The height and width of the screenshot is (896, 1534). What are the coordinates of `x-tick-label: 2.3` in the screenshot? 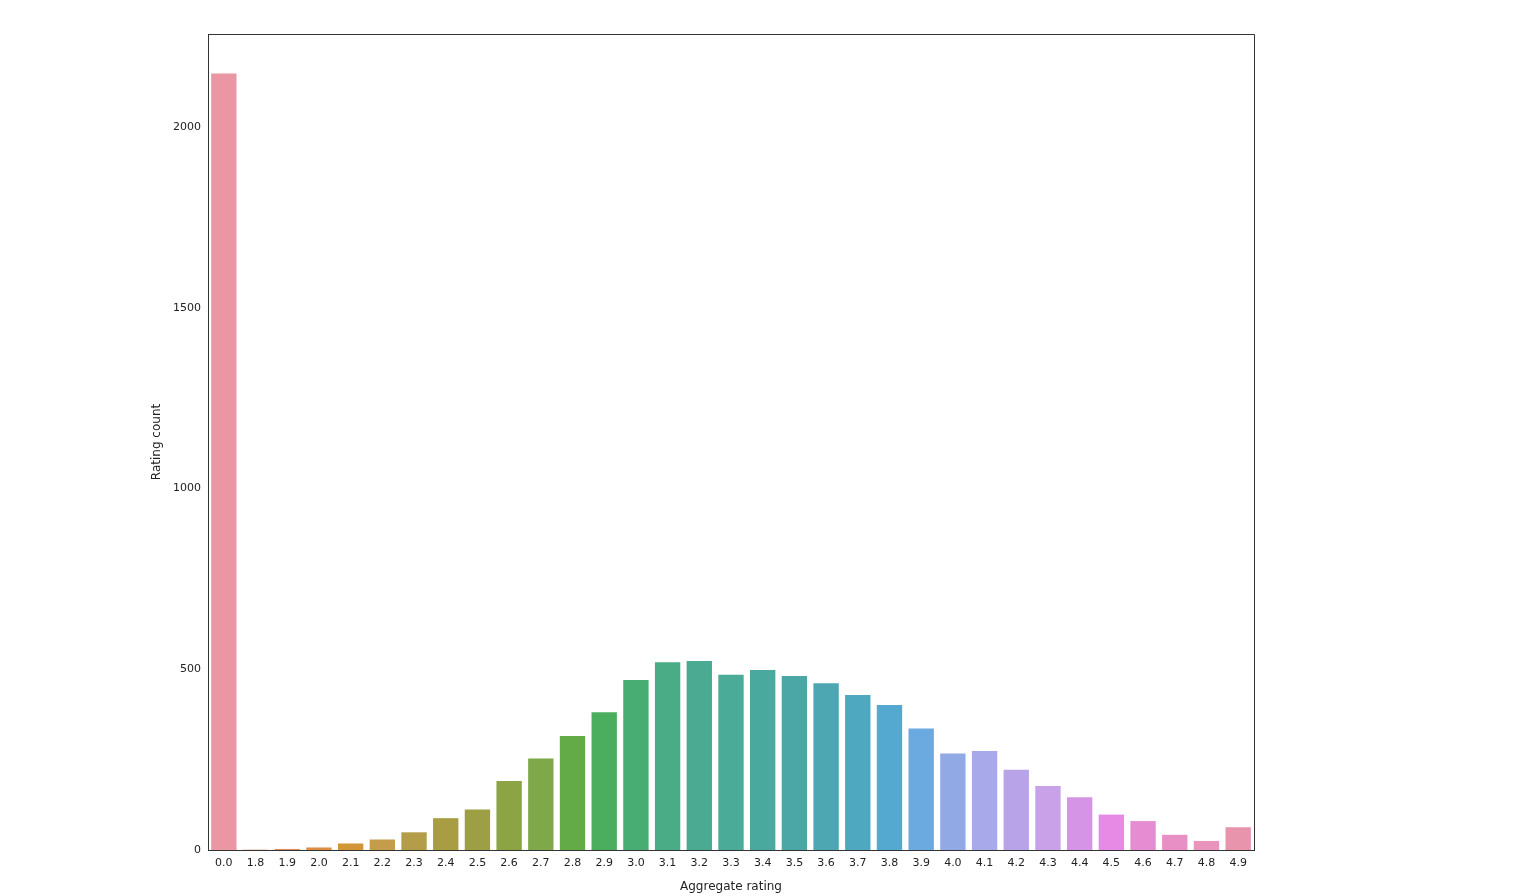 It's located at (414, 863).